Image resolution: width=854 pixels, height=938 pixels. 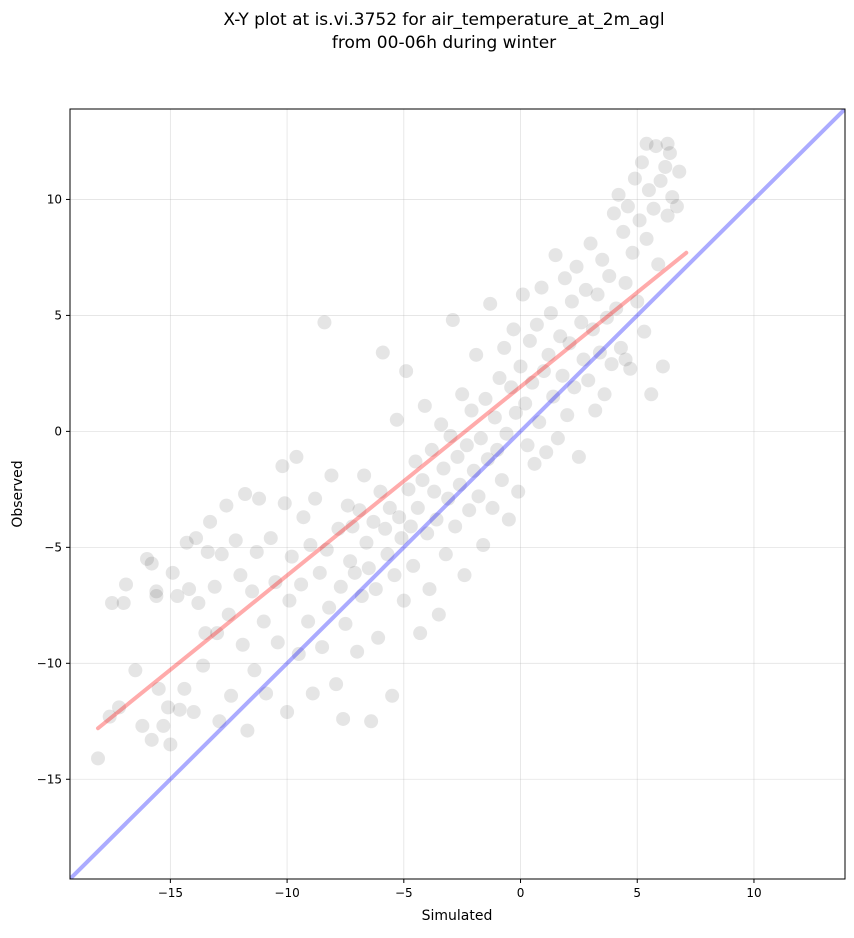 What do you see at coordinates (444, 43) in the screenshot?
I see `chart-title-line2: from 00-06h during winter` at bounding box center [444, 43].